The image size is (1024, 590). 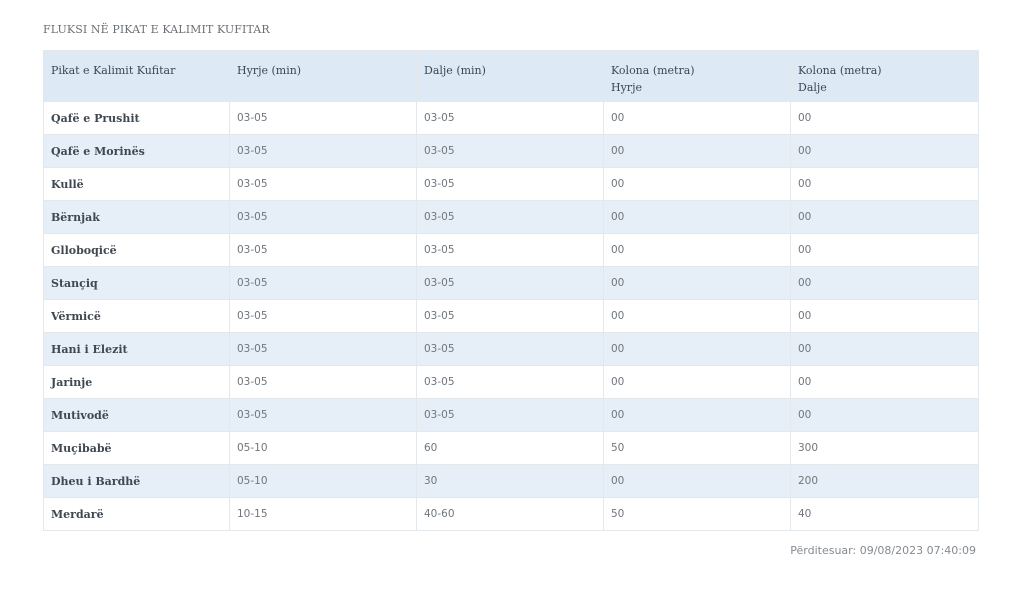 I want to click on exit-time: 60, so click(x=510, y=448).